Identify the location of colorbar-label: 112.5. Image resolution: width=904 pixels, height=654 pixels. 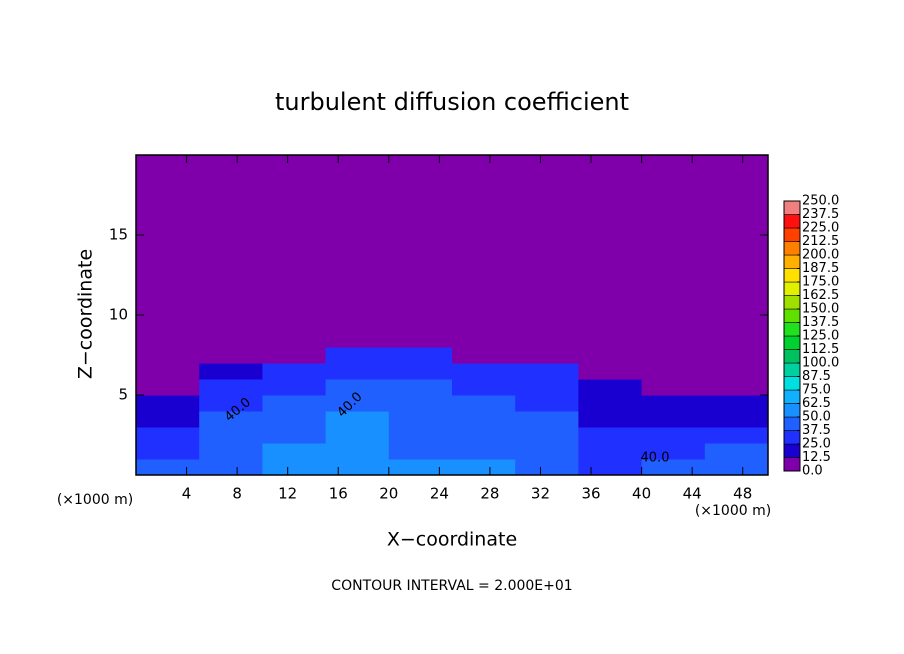
(820, 349).